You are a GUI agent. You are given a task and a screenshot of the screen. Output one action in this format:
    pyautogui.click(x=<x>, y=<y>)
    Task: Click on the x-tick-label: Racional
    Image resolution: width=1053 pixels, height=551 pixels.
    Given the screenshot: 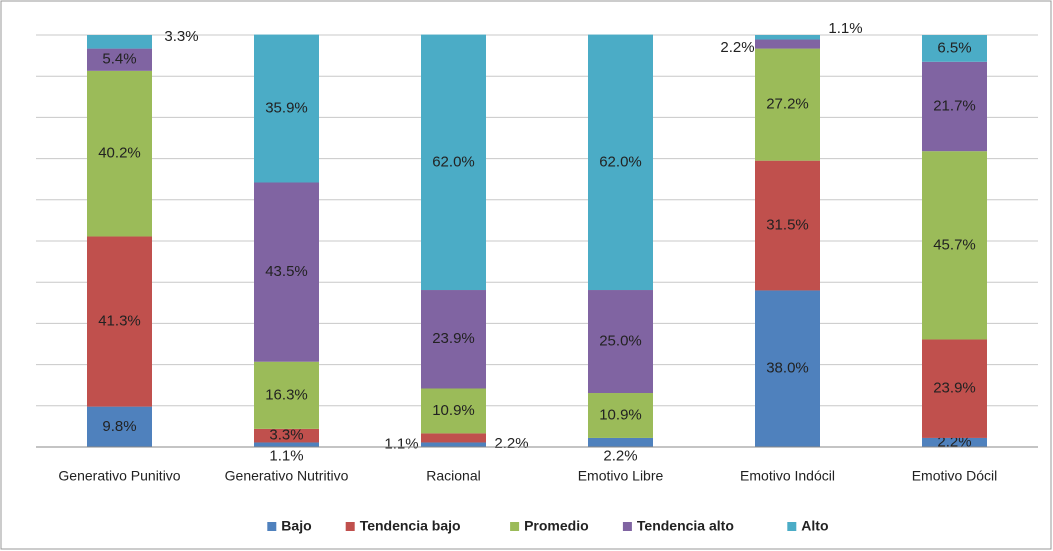 What is the action you would take?
    pyautogui.click(x=453, y=476)
    